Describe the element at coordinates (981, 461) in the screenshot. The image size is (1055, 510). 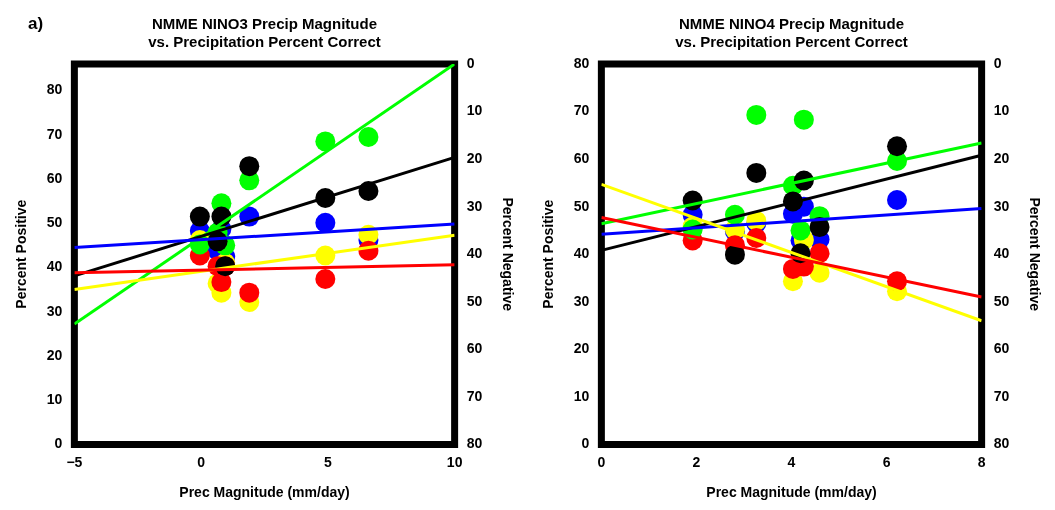
I see `x-tick-label: 8` at that location.